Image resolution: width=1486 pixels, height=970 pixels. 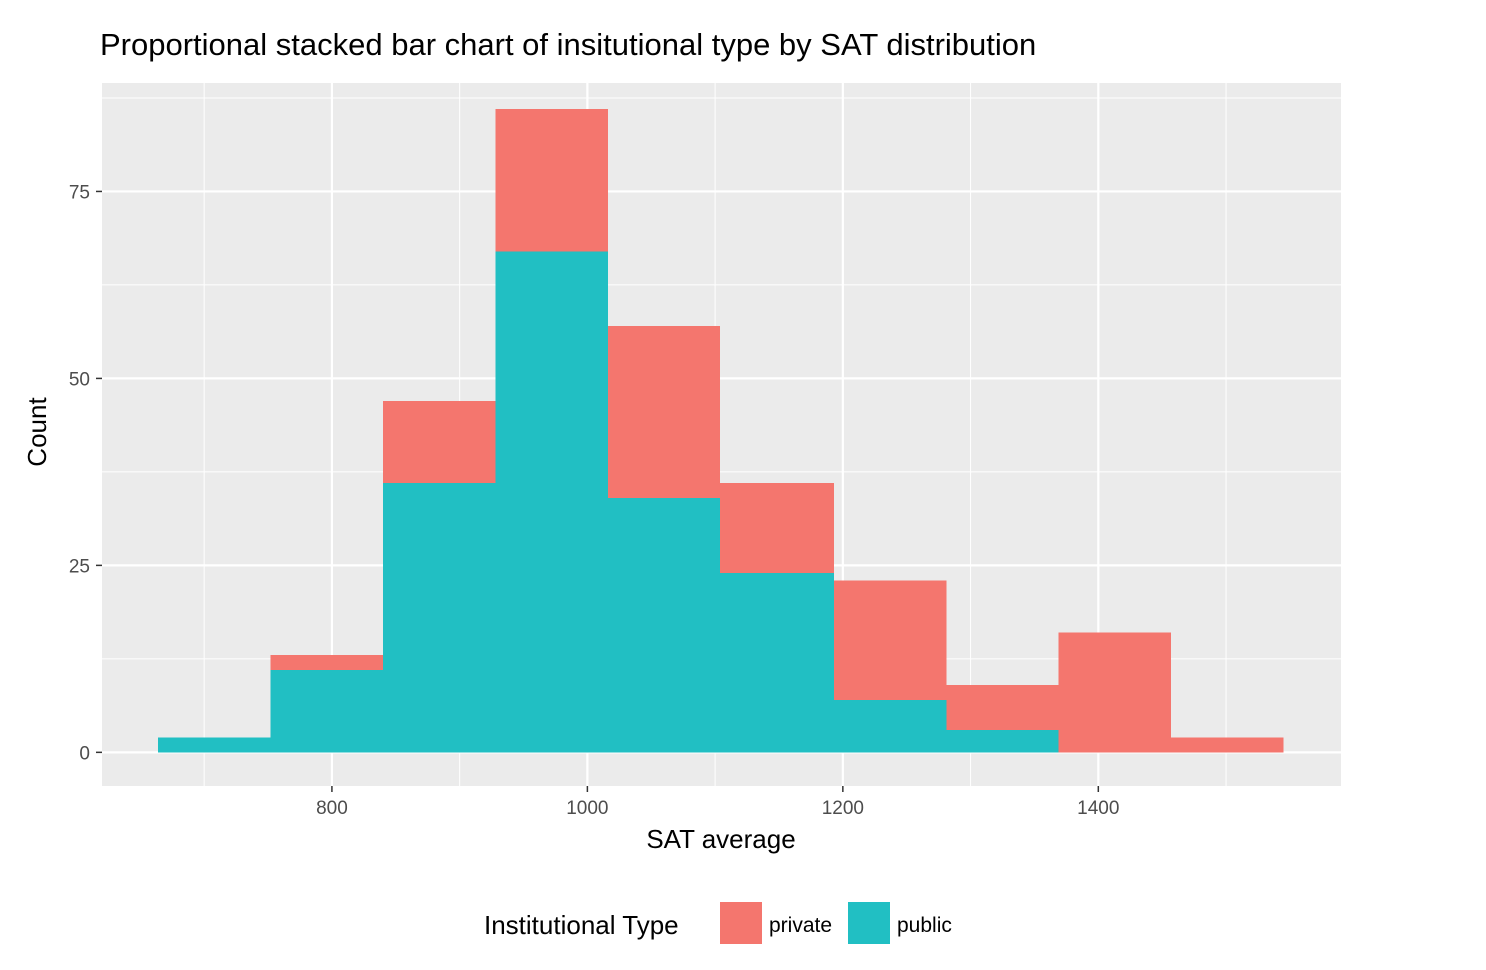 I want to click on legend-label-public: public, so click(x=924, y=925).